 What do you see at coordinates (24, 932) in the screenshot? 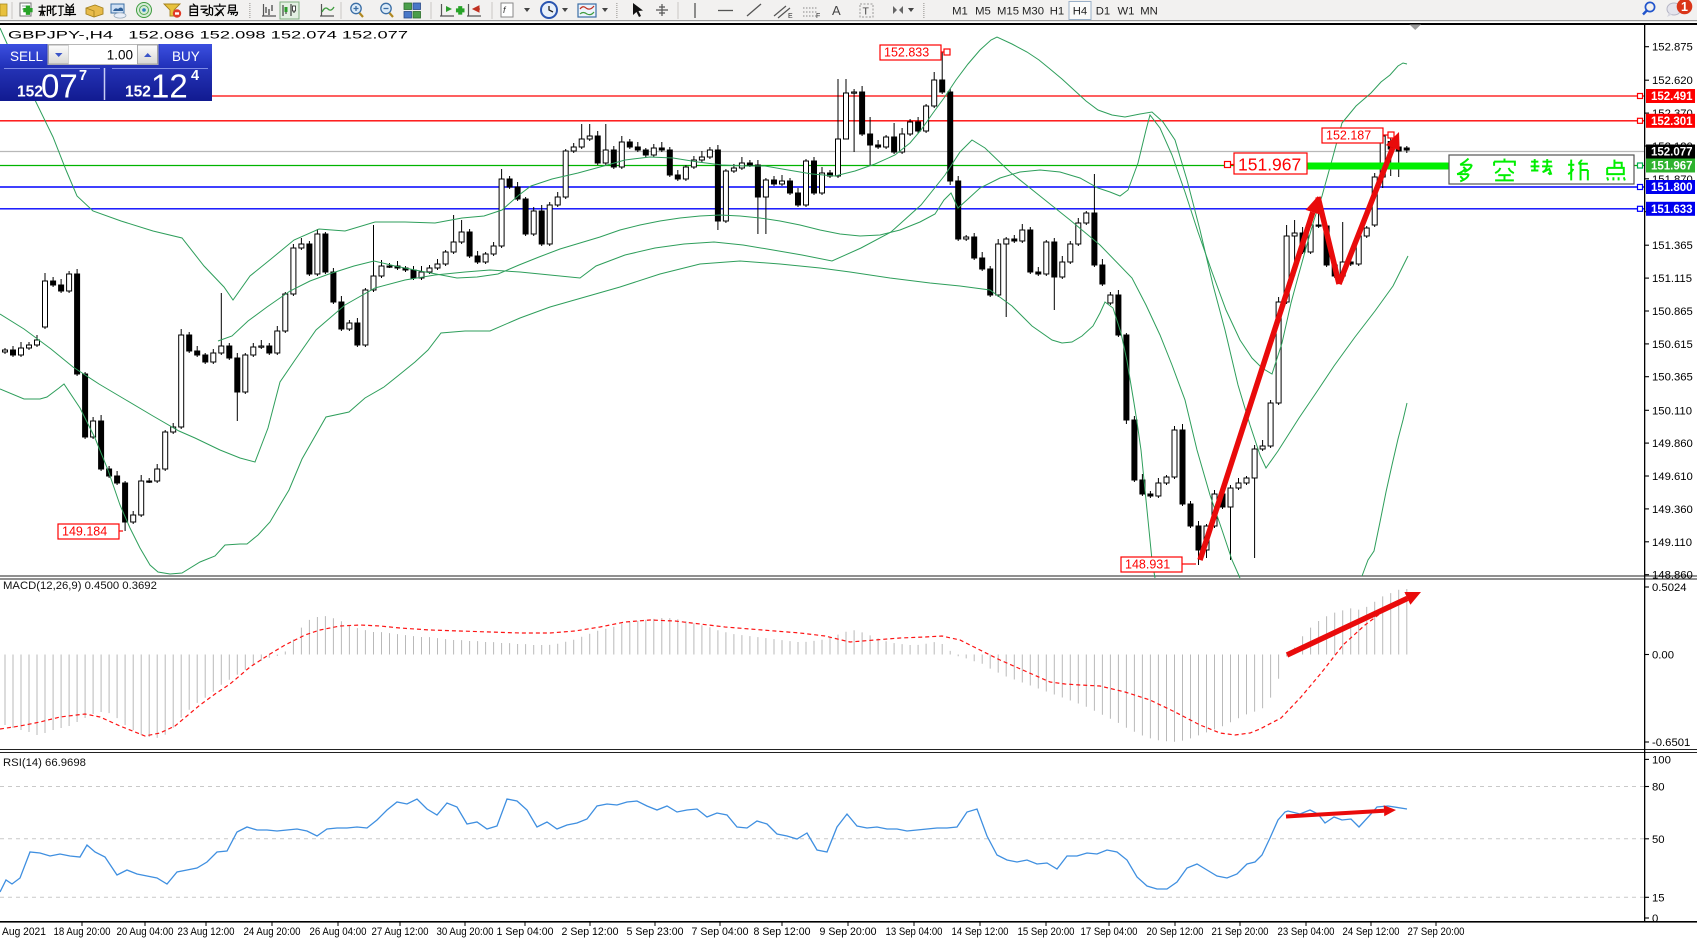
I see `svg-text: Aug 2021` at bounding box center [24, 932].